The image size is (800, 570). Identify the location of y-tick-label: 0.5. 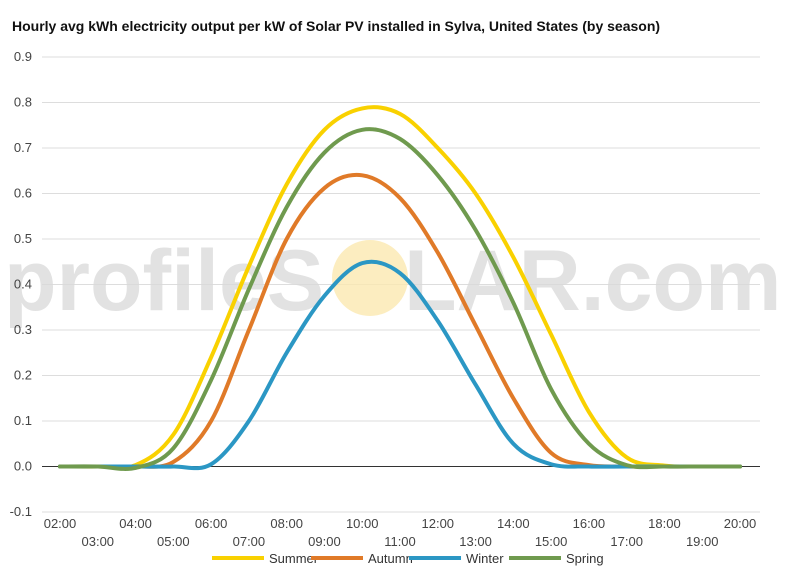
(23, 238).